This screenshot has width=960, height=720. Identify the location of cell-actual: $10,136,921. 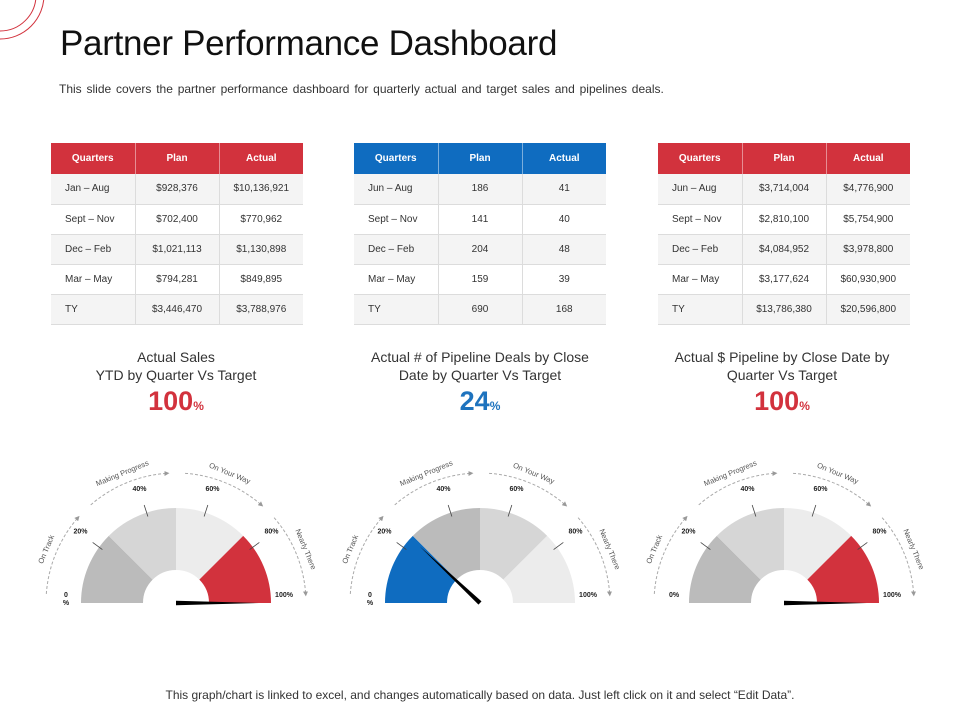
(261, 189).